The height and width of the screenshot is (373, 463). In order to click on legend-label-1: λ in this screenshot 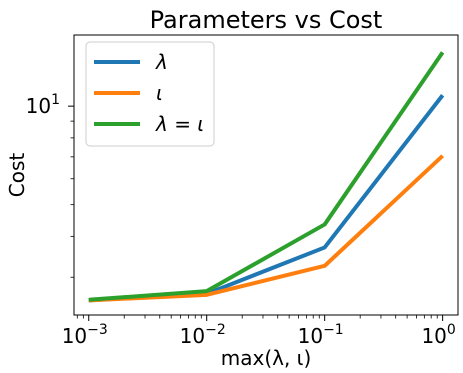, I will do `click(161, 62)`.